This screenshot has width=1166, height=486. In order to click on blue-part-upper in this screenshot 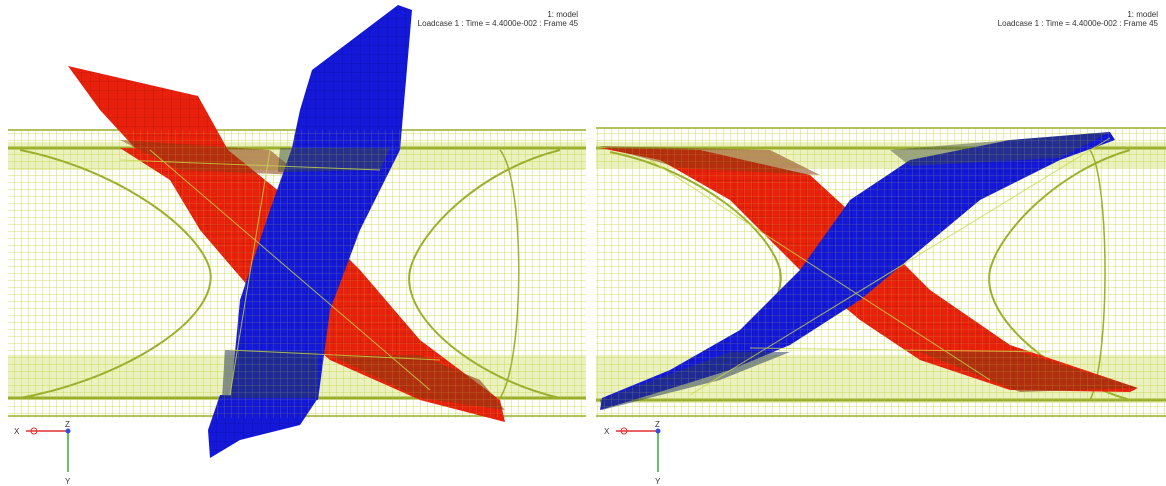, I will do `click(352, 77)`.